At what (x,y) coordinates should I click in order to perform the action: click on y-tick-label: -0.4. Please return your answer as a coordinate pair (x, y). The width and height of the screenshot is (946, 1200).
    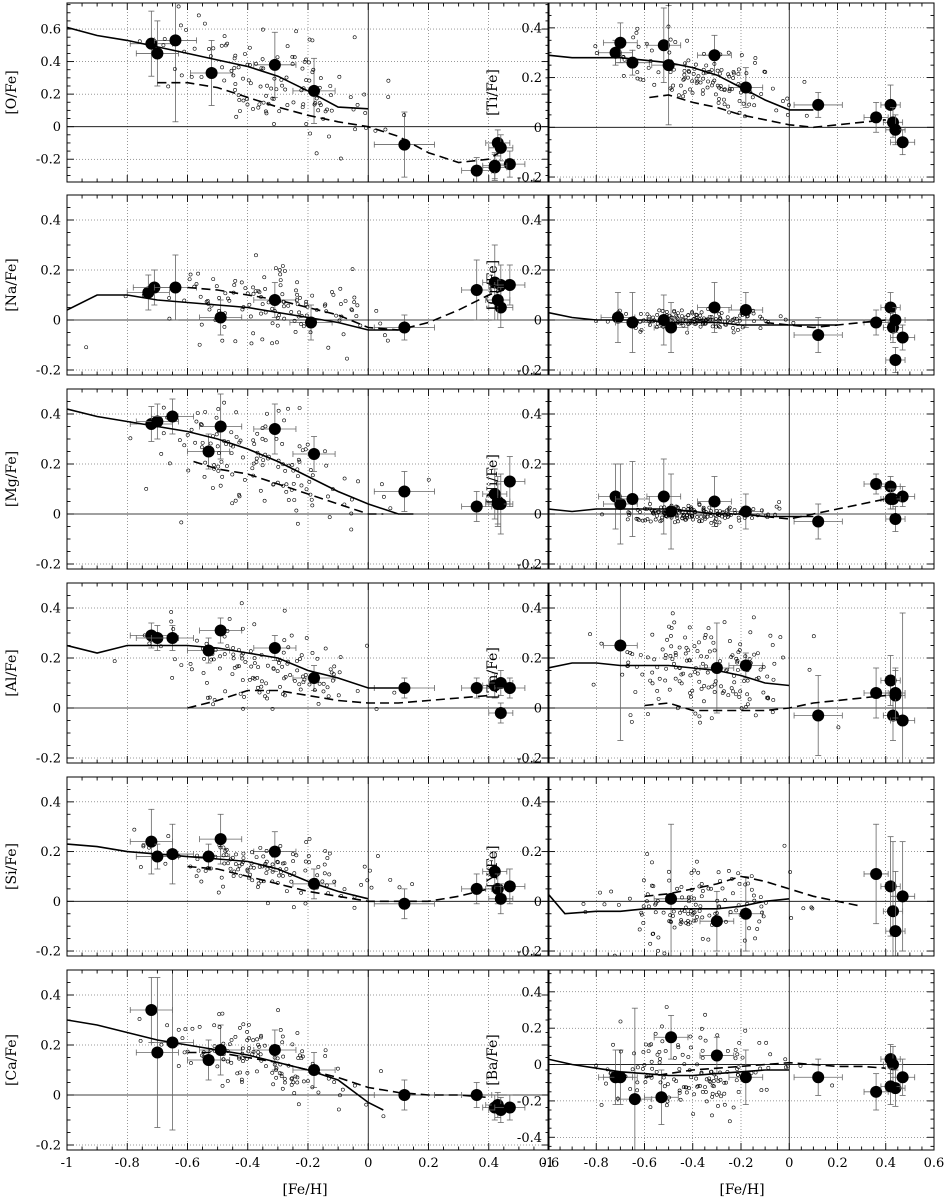
    Looking at the image, I should click on (529, 1138).